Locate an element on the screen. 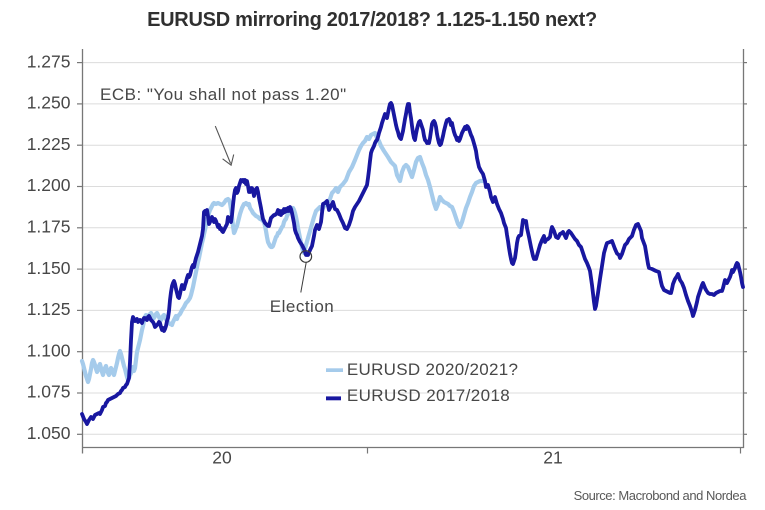 The height and width of the screenshot is (510, 765). svg-text: 1.075 is located at coordinates (49, 392).